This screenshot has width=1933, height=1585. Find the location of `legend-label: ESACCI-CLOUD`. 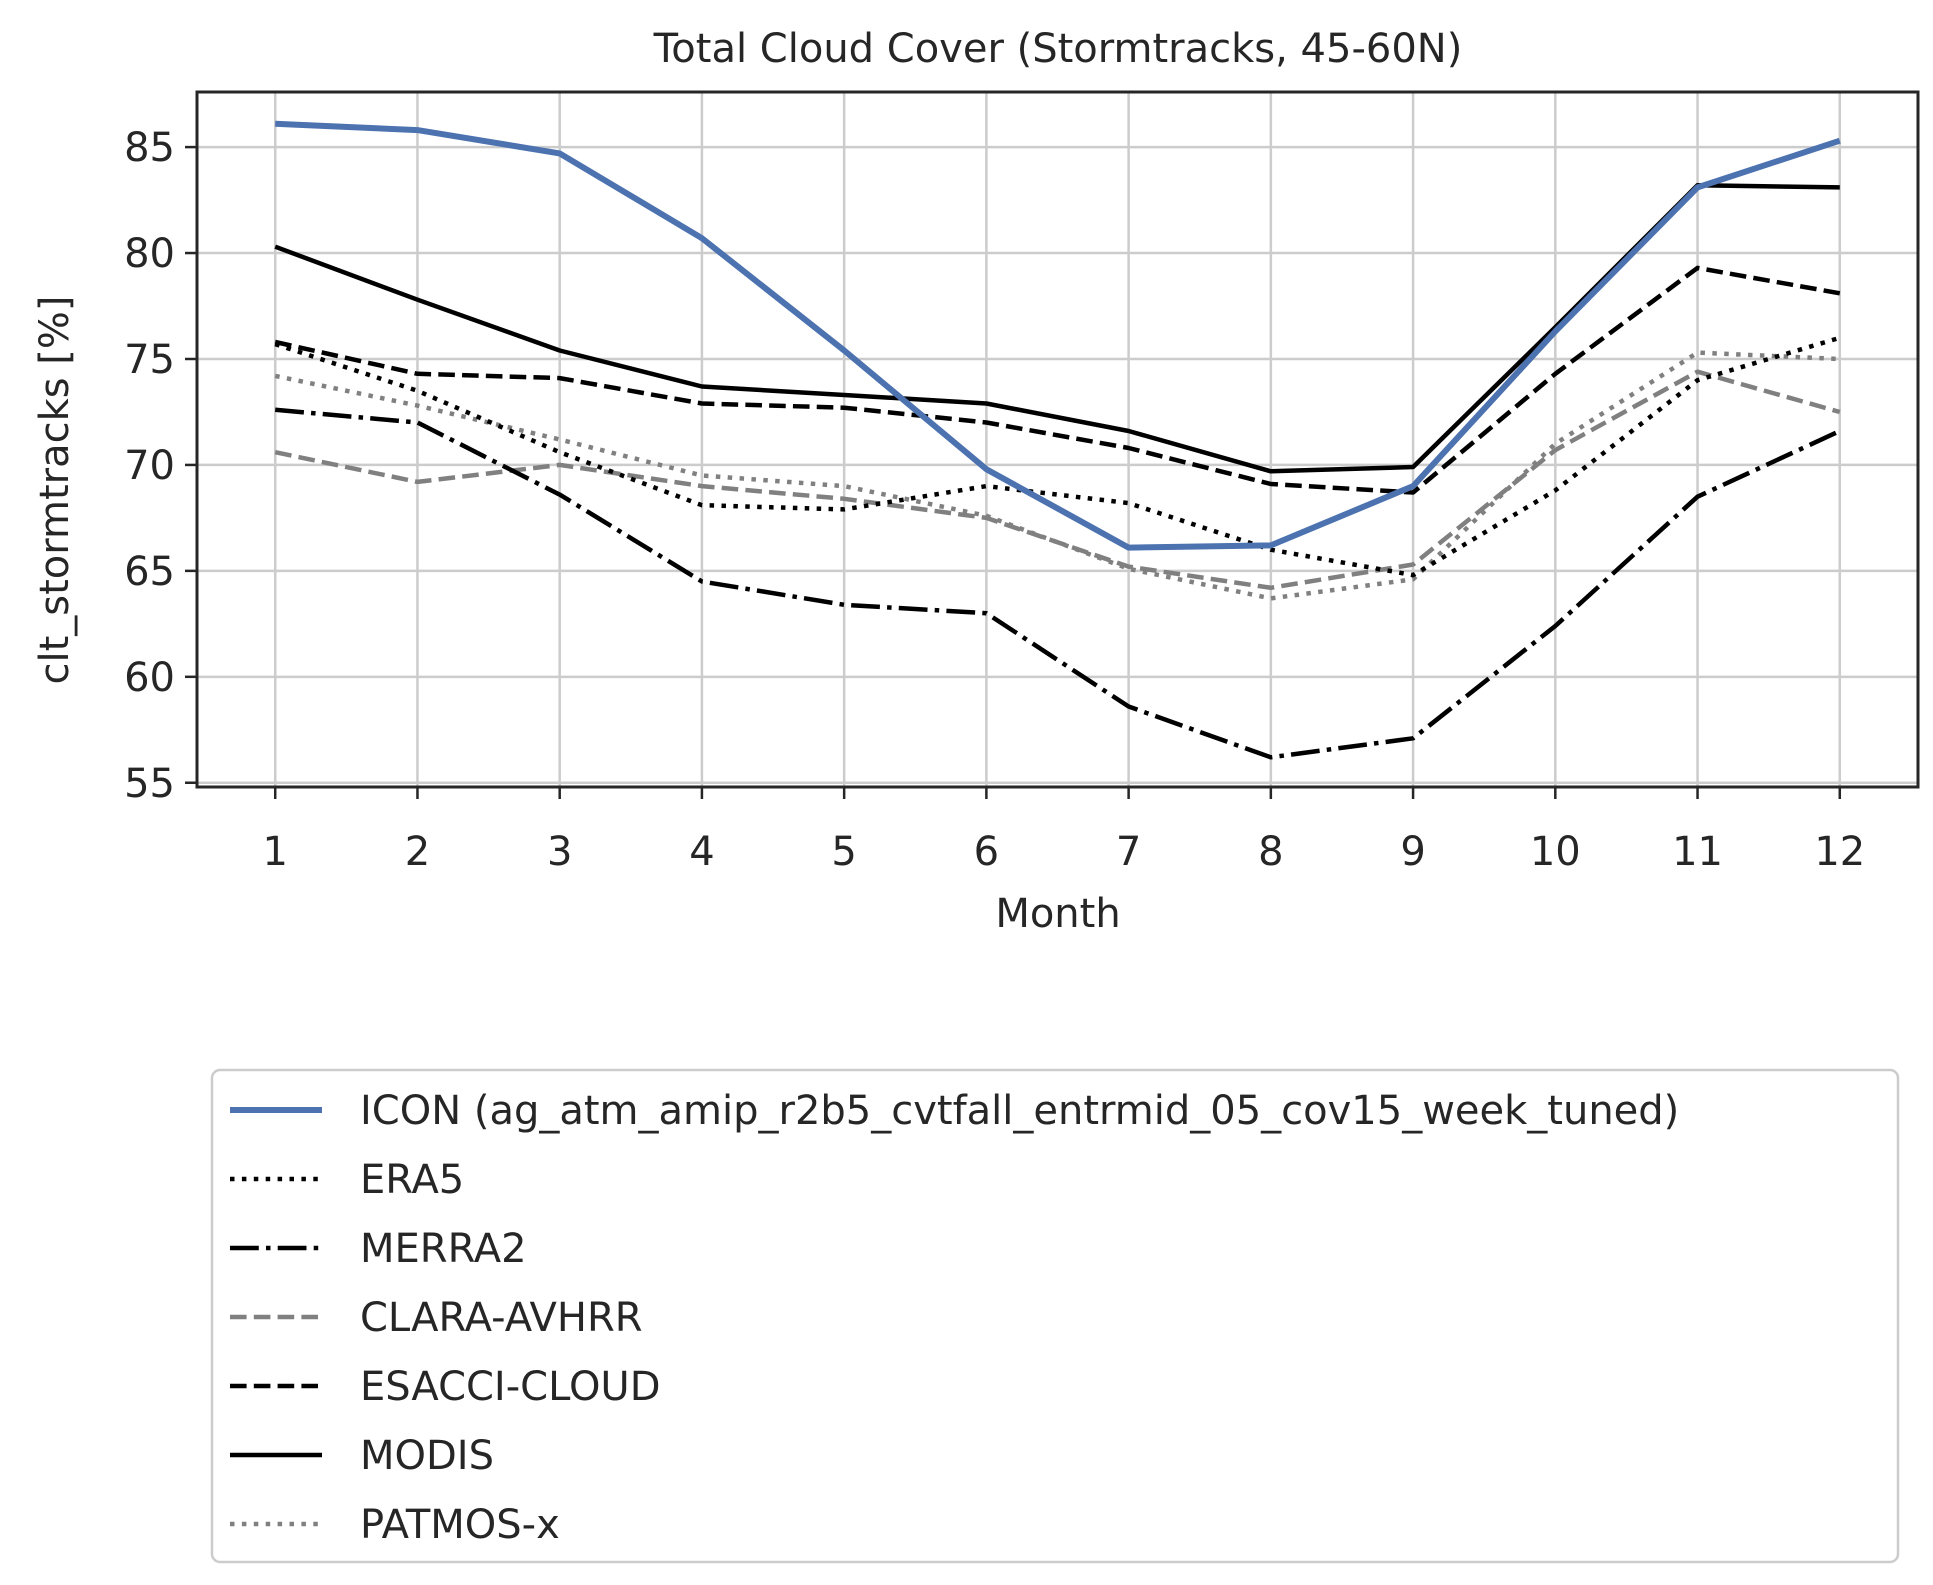

legend-label: ESACCI-CLOUD is located at coordinates (510, 1387).